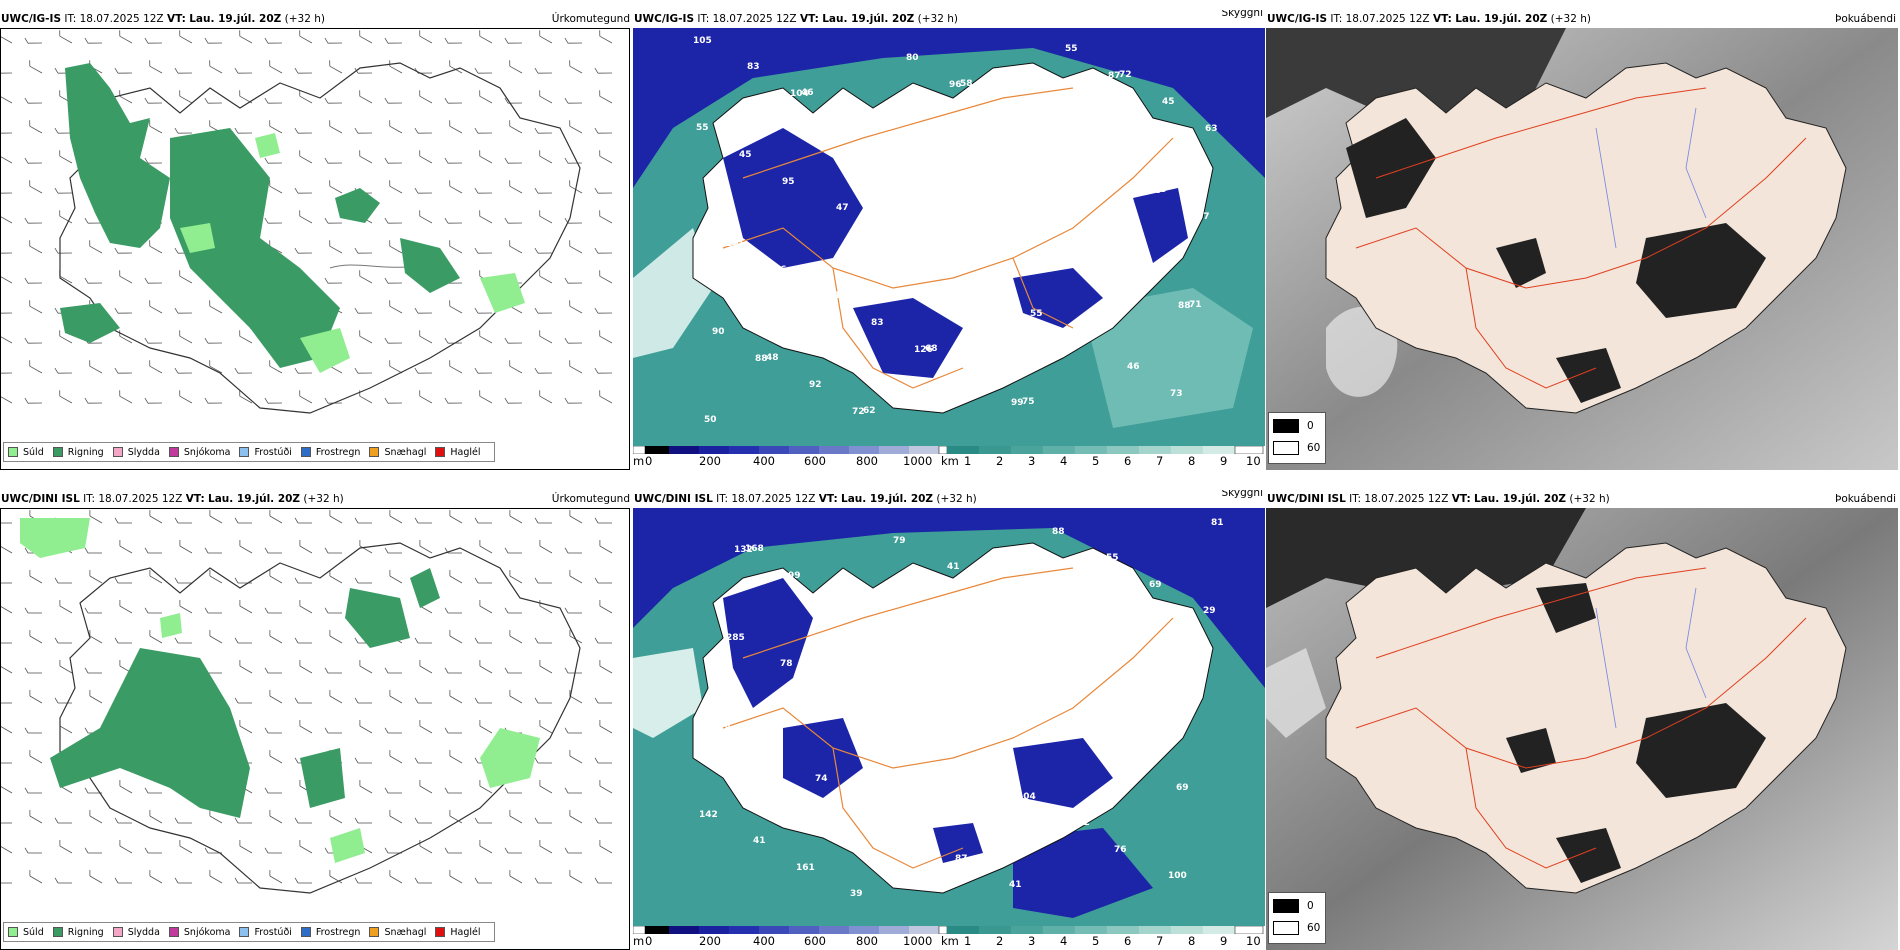 The height and width of the screenshot is (950, 1900). I want to click on lead-time: (+32 h), so click(304, 19).